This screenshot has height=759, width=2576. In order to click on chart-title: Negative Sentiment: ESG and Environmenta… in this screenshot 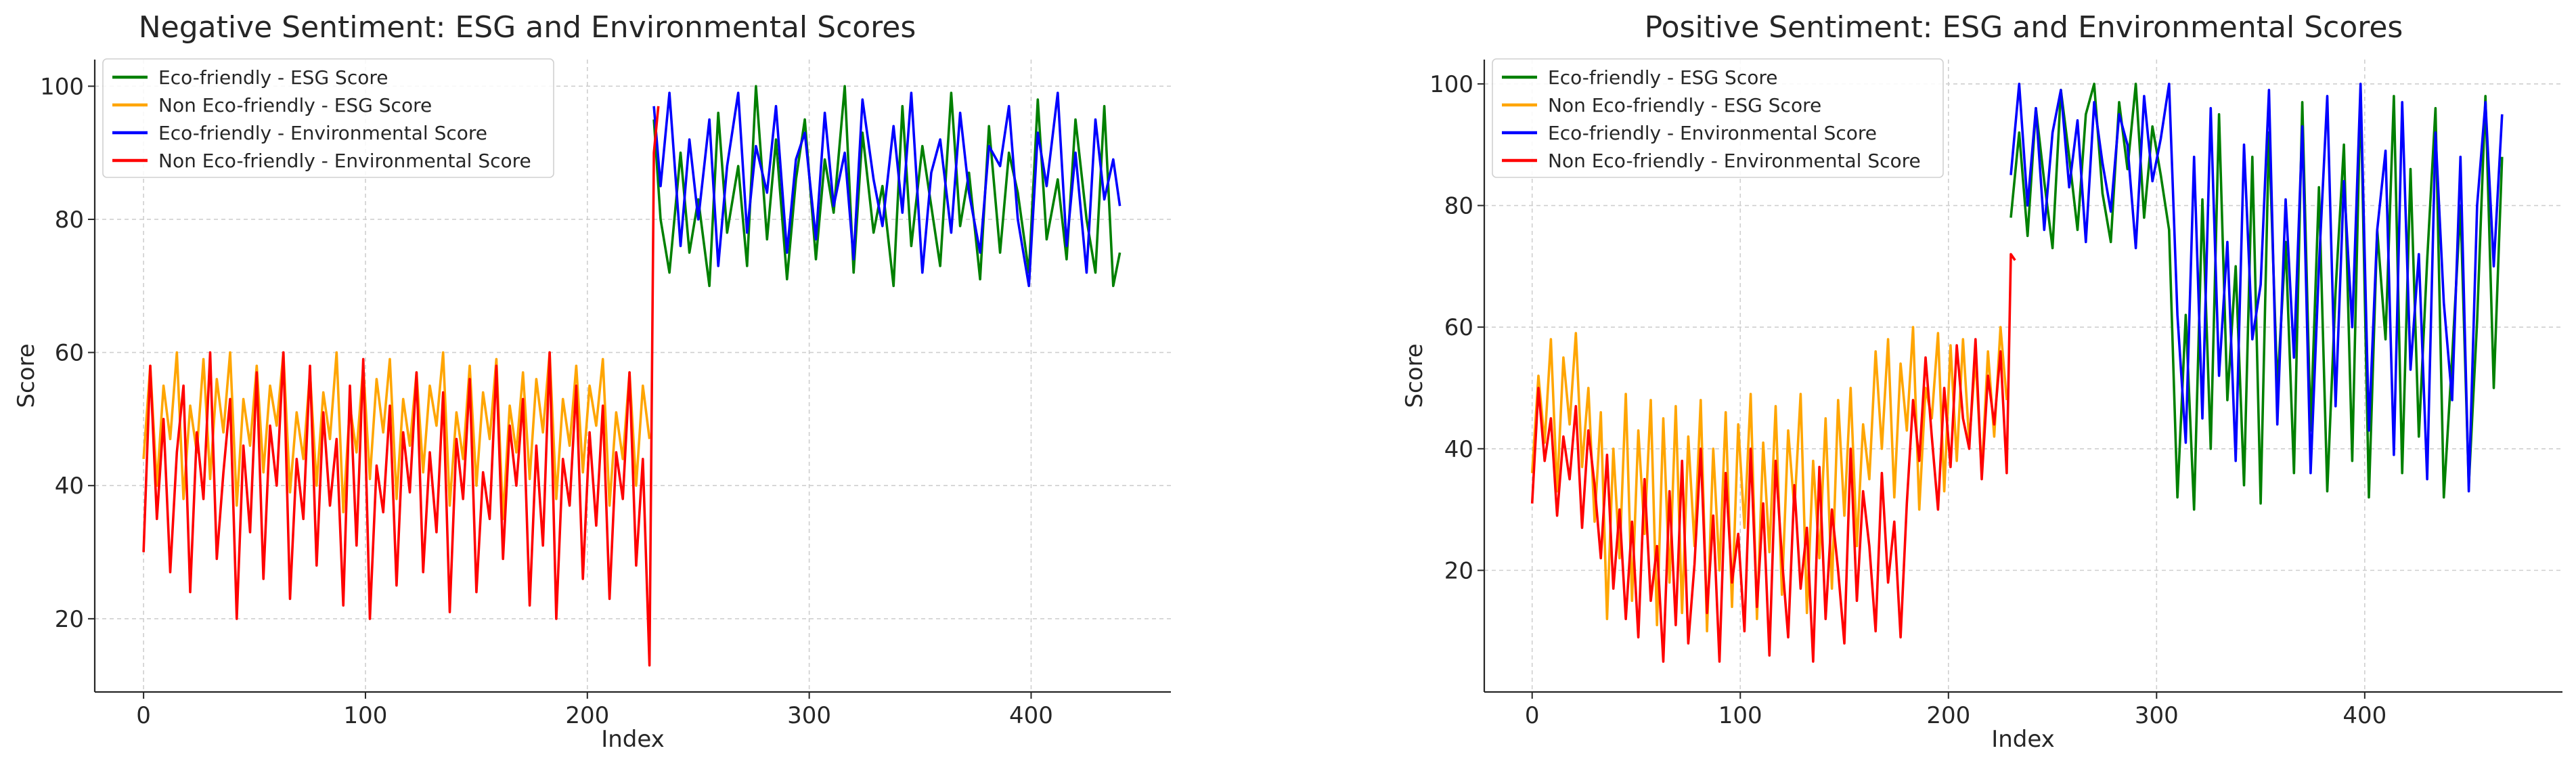, I will do `click(527, 28)`.